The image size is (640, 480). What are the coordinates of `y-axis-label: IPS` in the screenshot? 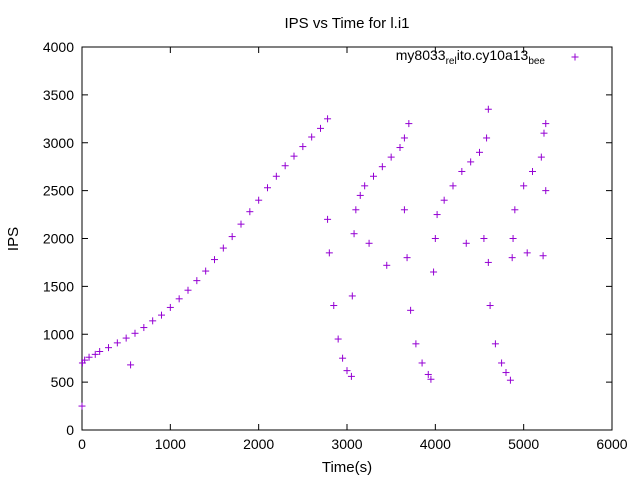 It's located at (13, 239).